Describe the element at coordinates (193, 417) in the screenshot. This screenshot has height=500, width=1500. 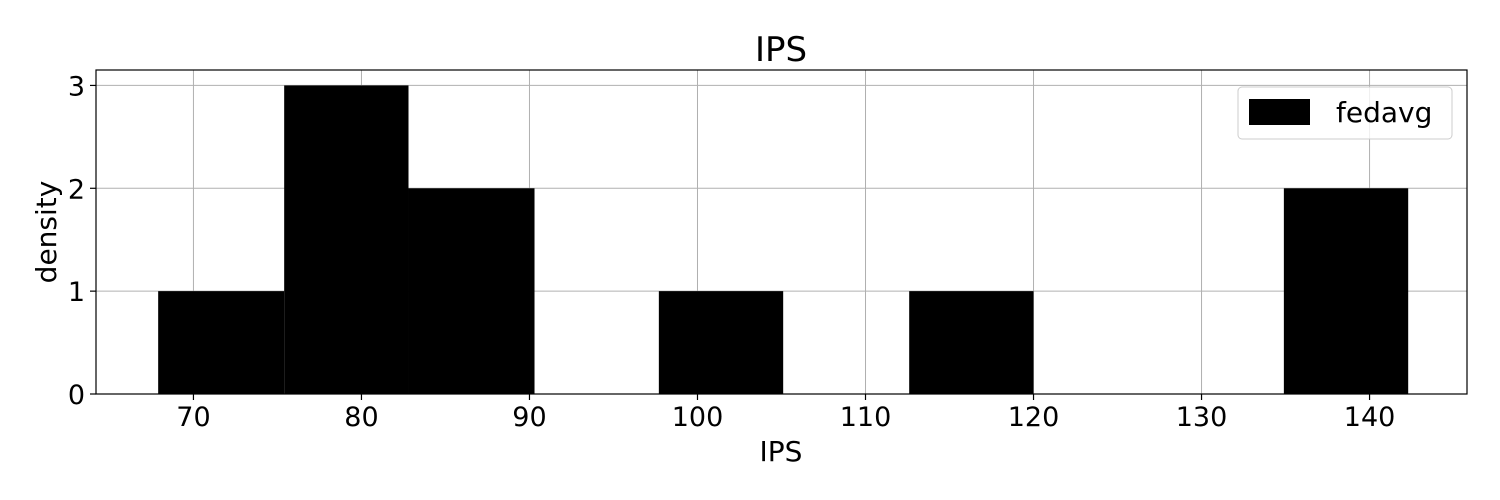
I see `x-tick-label: 70` at that location.